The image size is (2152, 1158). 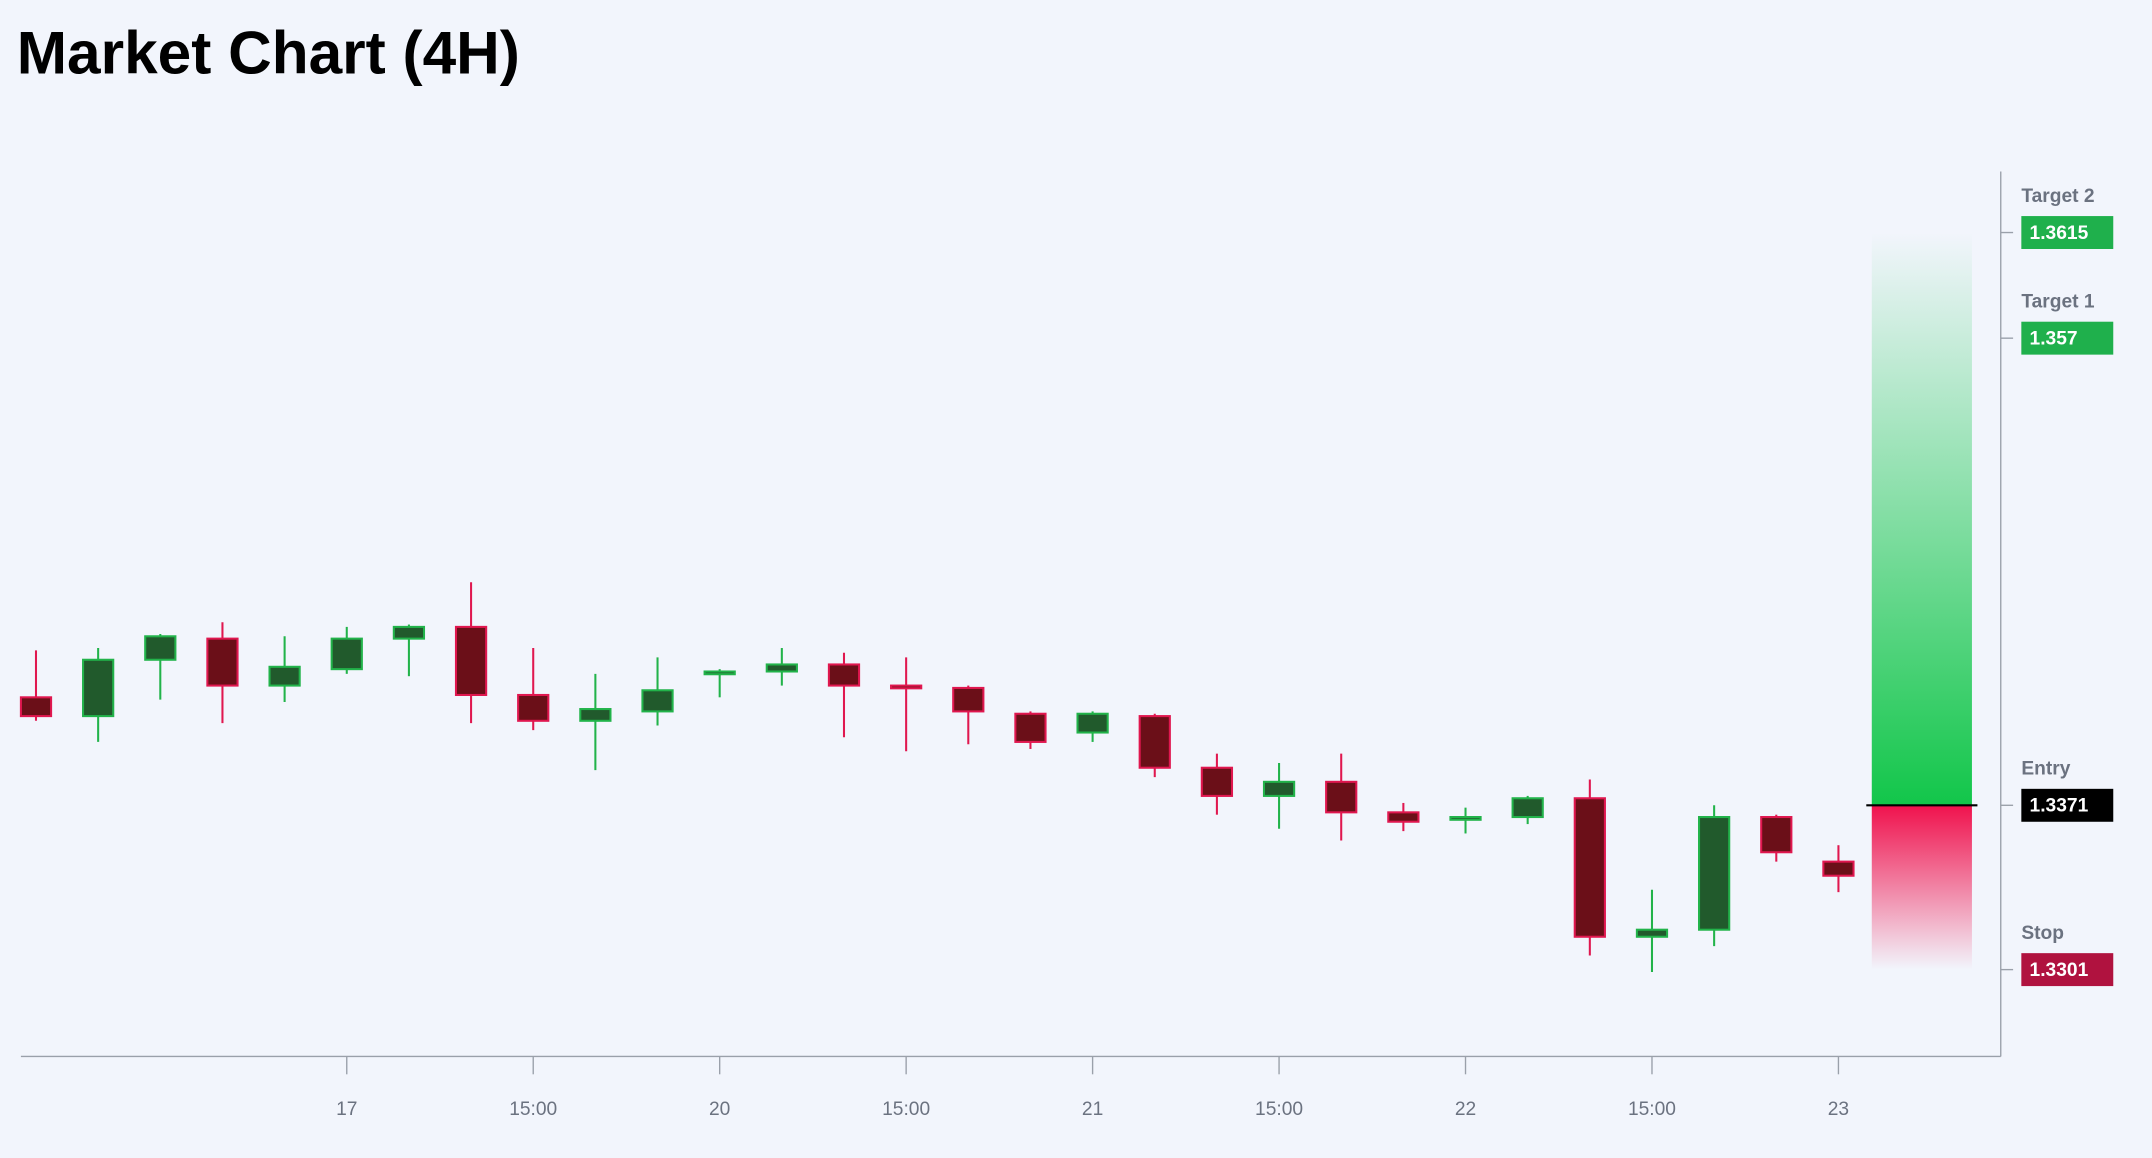 I want to click on level-name: Target 1, so click(x=2058, y=302).